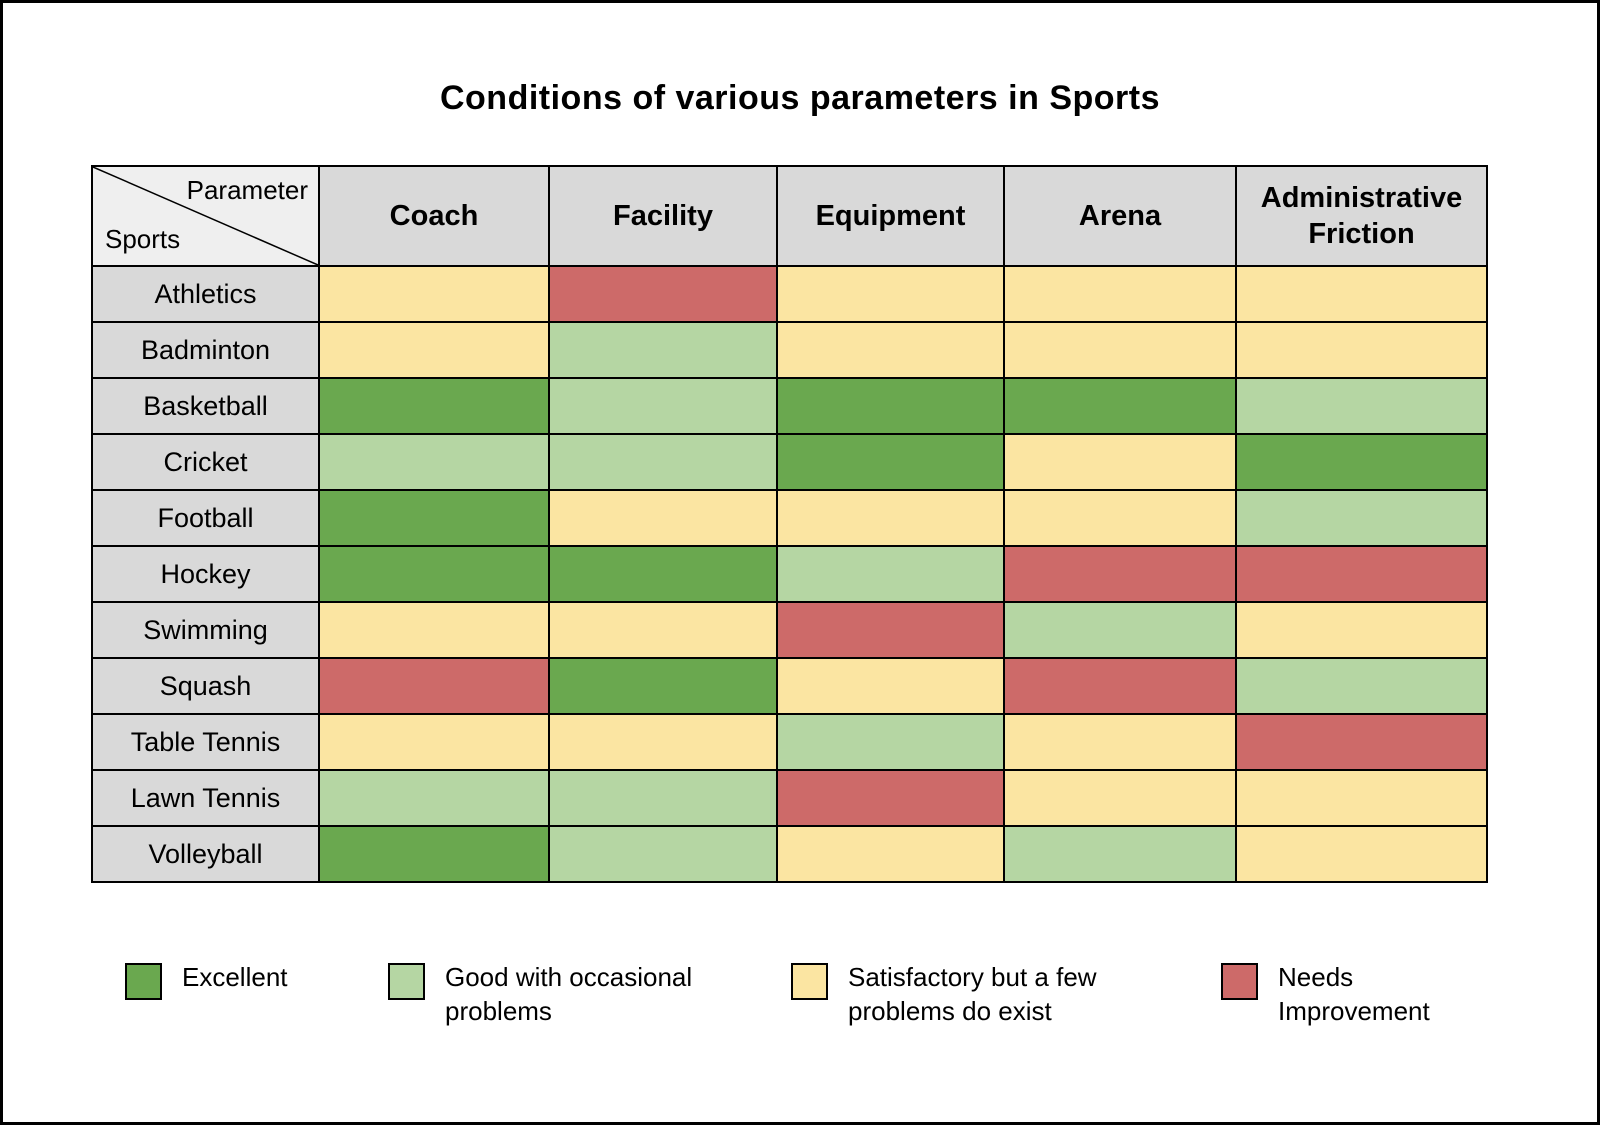 Image resolution: width=1600 pixels, height=1125 pixels. What do you see at coordinates (809, 981) in the screenshot?
I see `satisfactory-color-swatch` at bounding box center [809, 981].